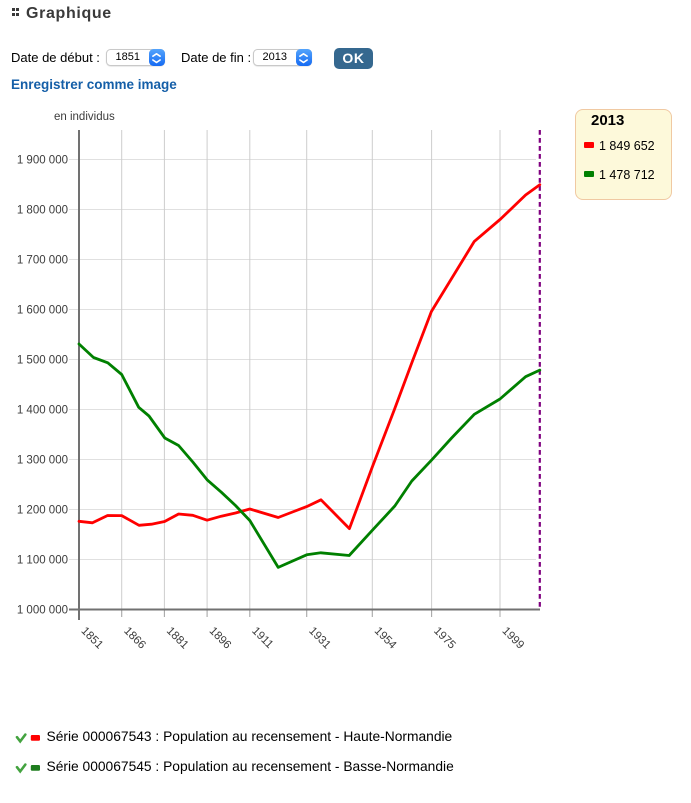 The width and height of the screenshot is (691, 803). I want to click on svg-text: 1931, so click(319, 638).